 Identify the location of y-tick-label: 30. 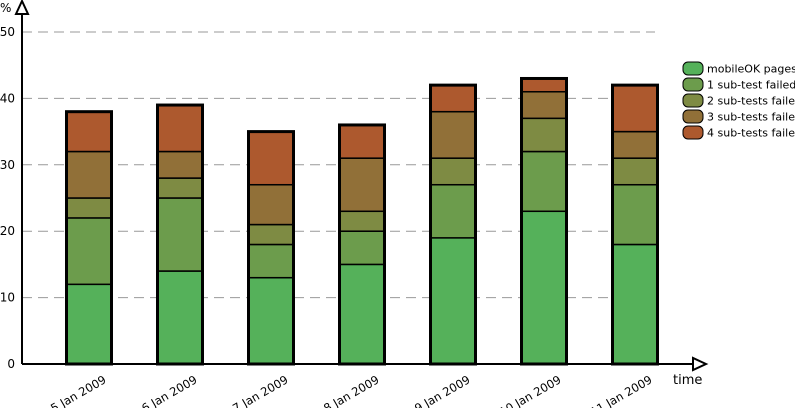
(7, 165).